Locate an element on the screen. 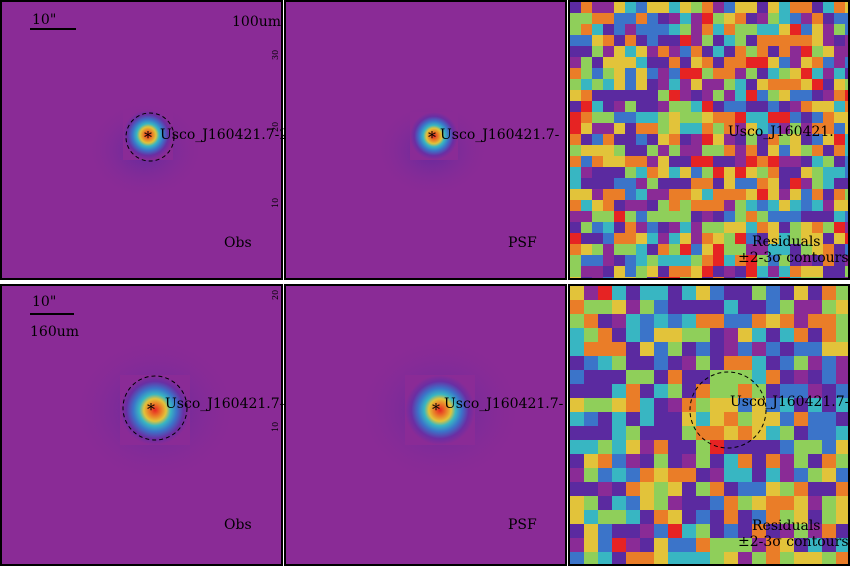 Image resolution: width=850 pixels, height=566 pixels. band-label: 100um is located at coordinates (256, 22).